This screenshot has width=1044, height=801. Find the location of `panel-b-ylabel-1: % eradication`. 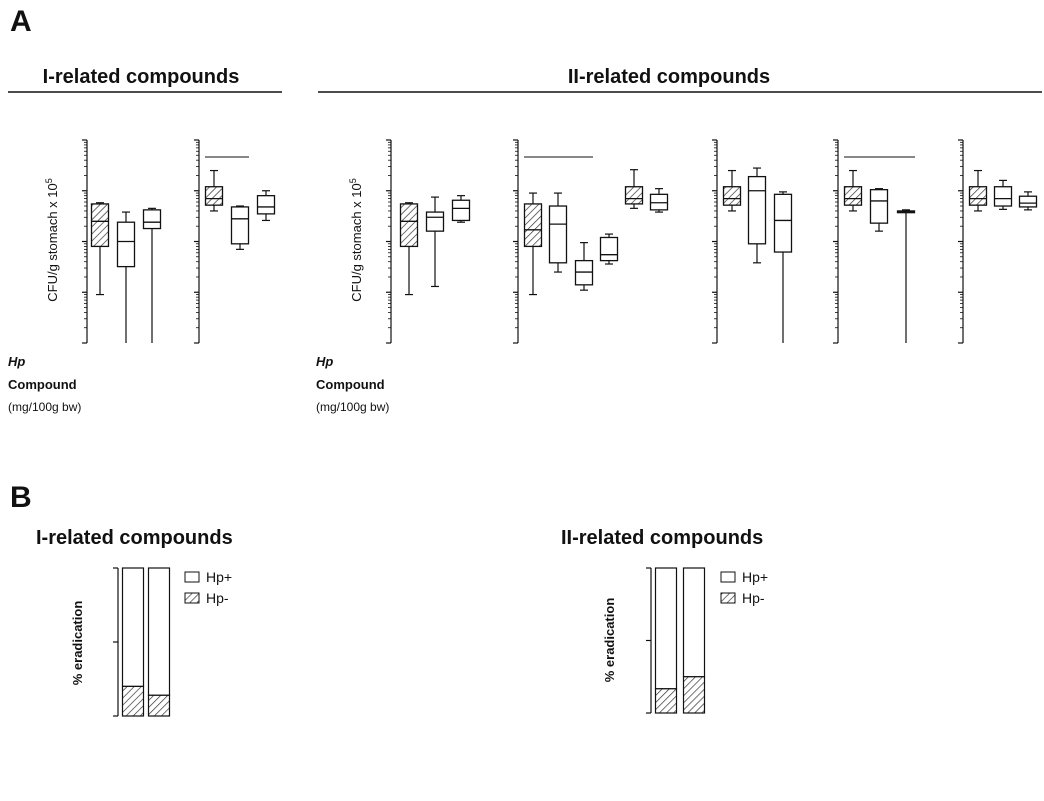

panel-b-ylabel-1: % eradication is located at coordinates (77, 643).